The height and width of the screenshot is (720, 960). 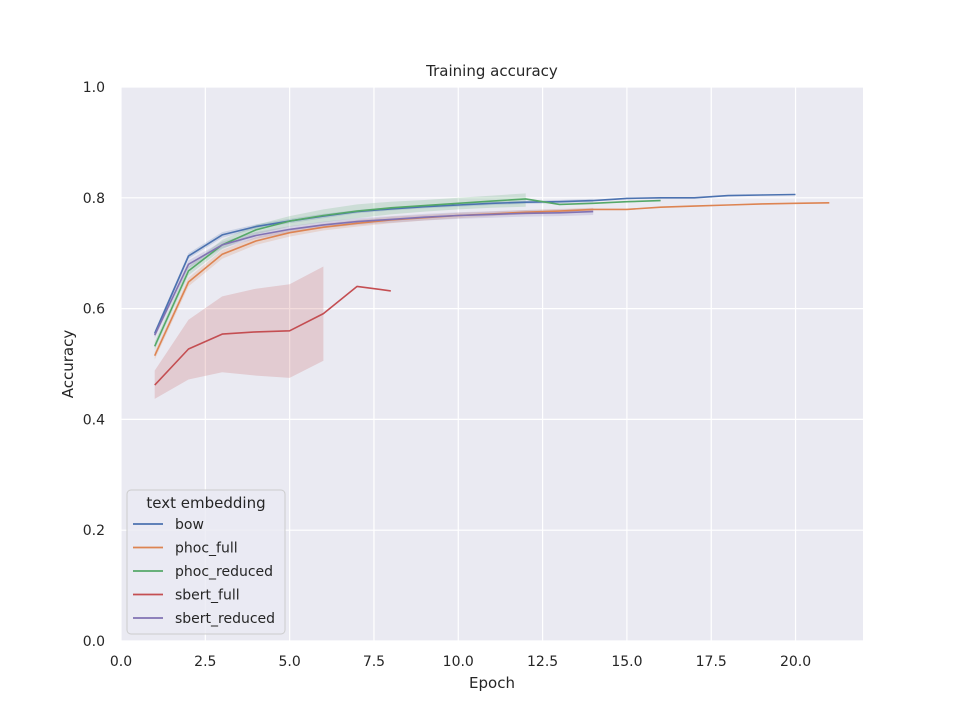 What do you see at coordinates (68, 364) in the screenshot?
I see `y-axis-label: Accuracy` at bounding box center [68, 364].